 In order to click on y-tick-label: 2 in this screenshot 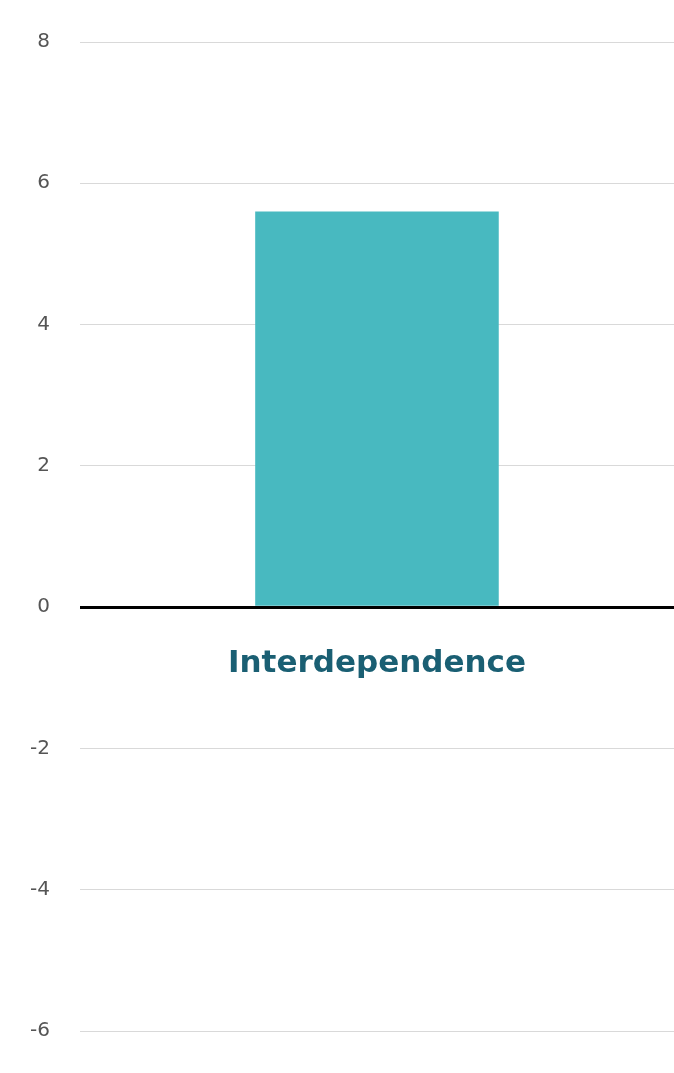, I will do `click(43, 464)`.